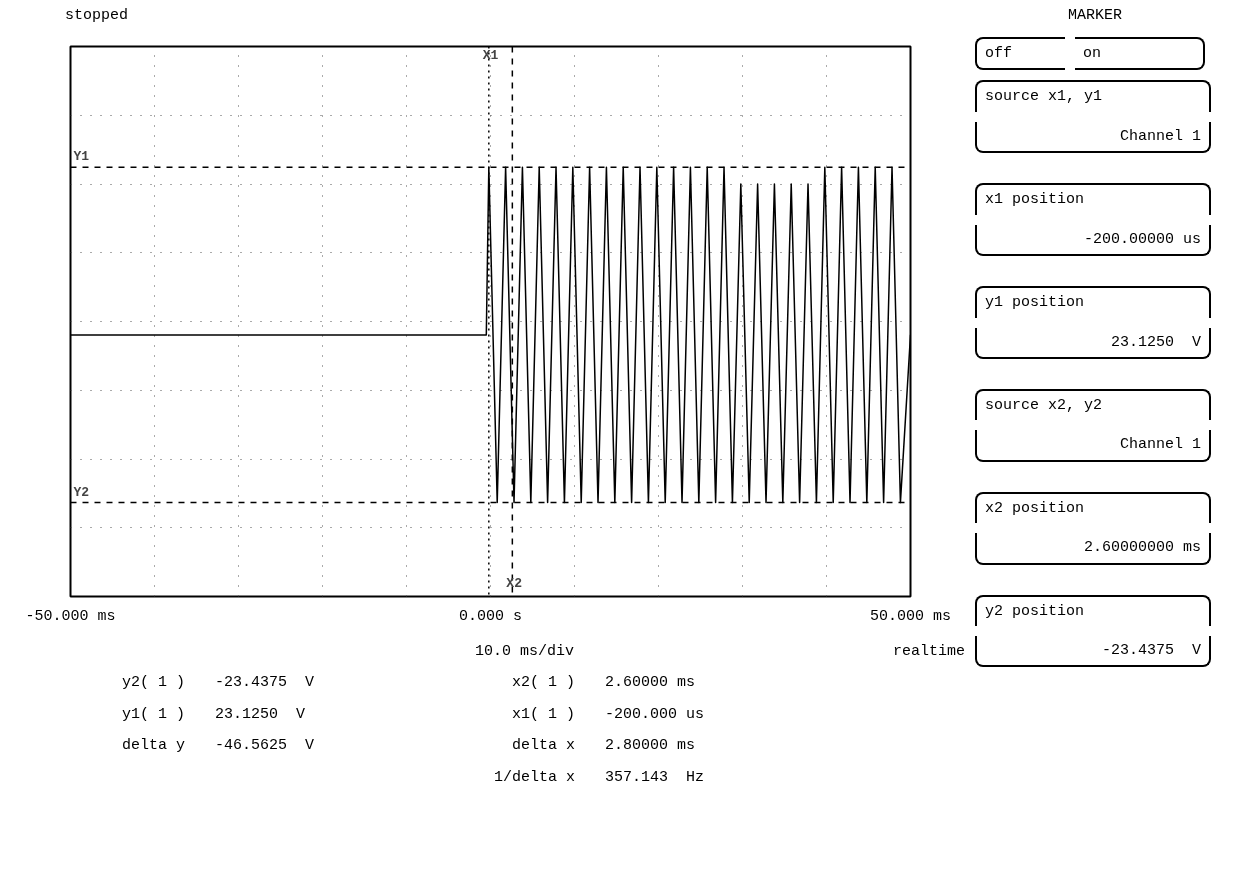 This screenshot has height=894, width=1257. What do you see at coordinates (97, 16) in the screenshot?
I see `text: stopped` at bounding box center [97, 16].